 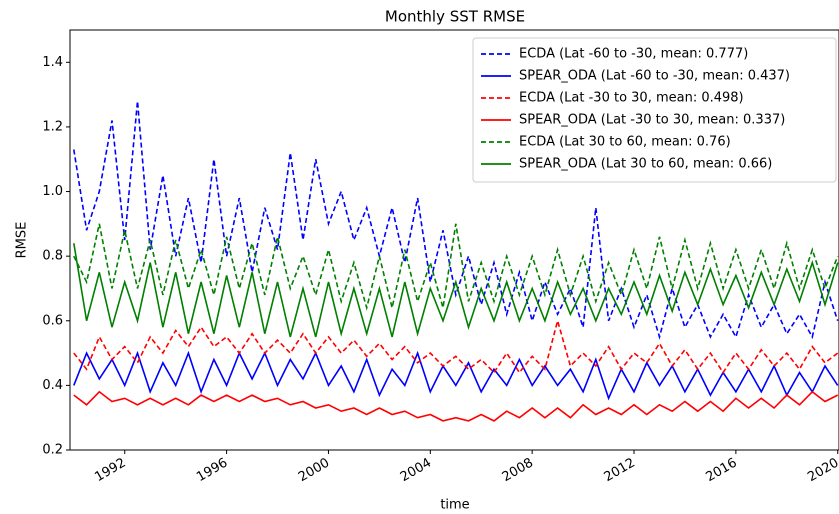 What do you see at coordinates (22, 240) in the screenshot?
I see `y-axis-label: RMSE` at bounding box center [22, 240].